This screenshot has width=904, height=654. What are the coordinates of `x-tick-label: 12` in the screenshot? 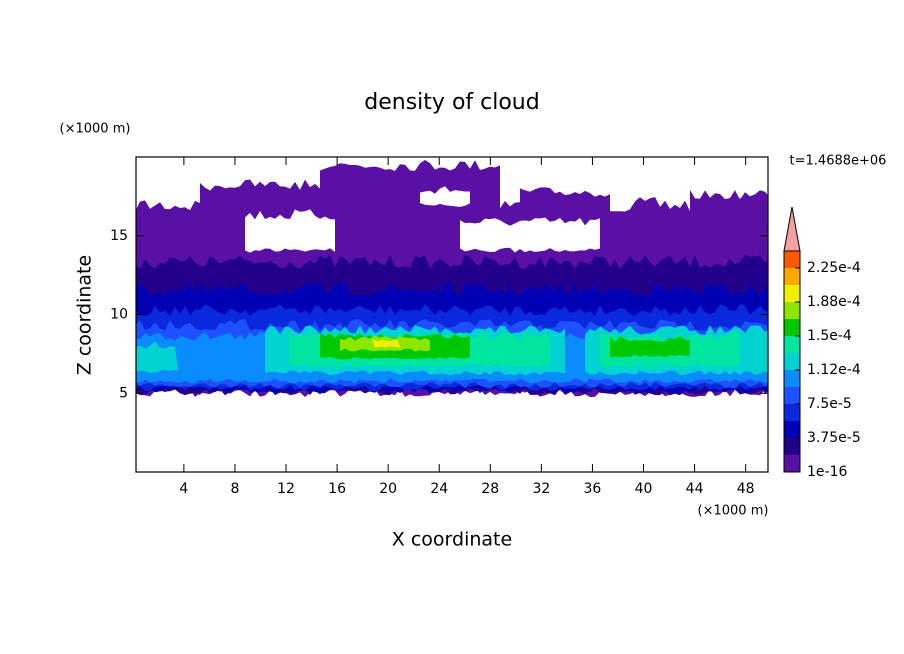 It's located at (286, 489).